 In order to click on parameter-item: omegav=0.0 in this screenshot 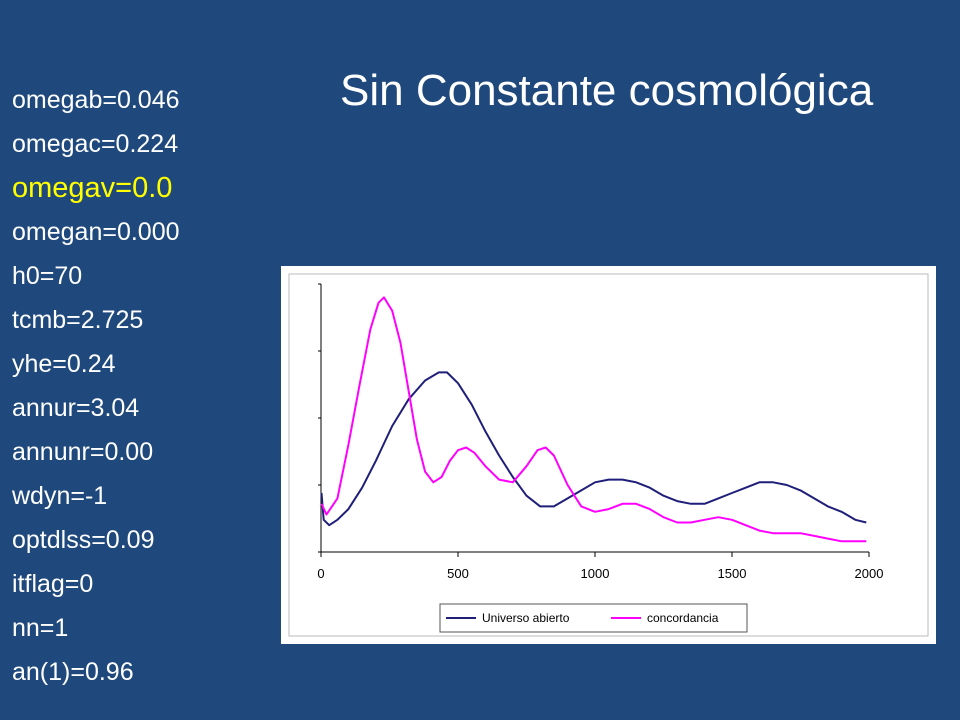, I will do `click(92, 188)`.